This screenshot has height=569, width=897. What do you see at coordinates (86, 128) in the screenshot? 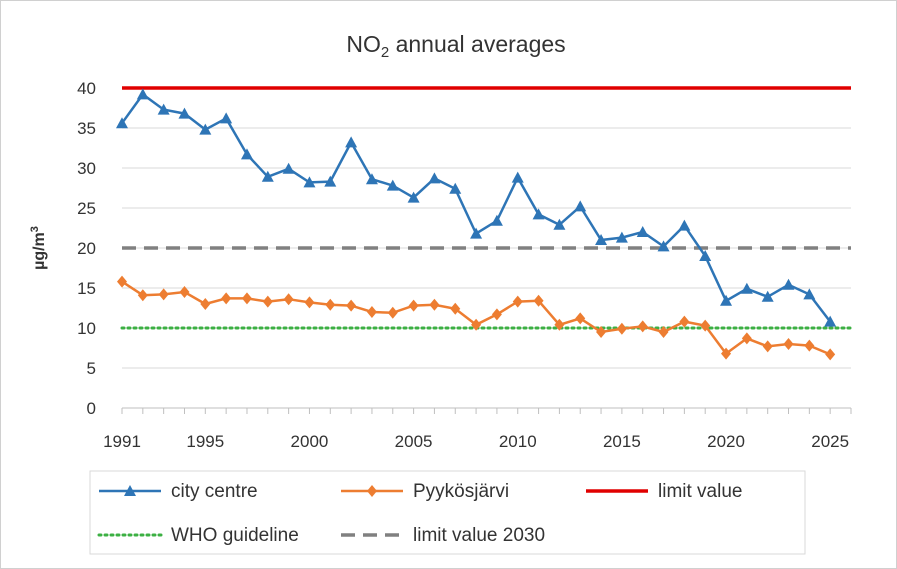
I see `y-tick-label: 35` at bounding box center [86, 128].